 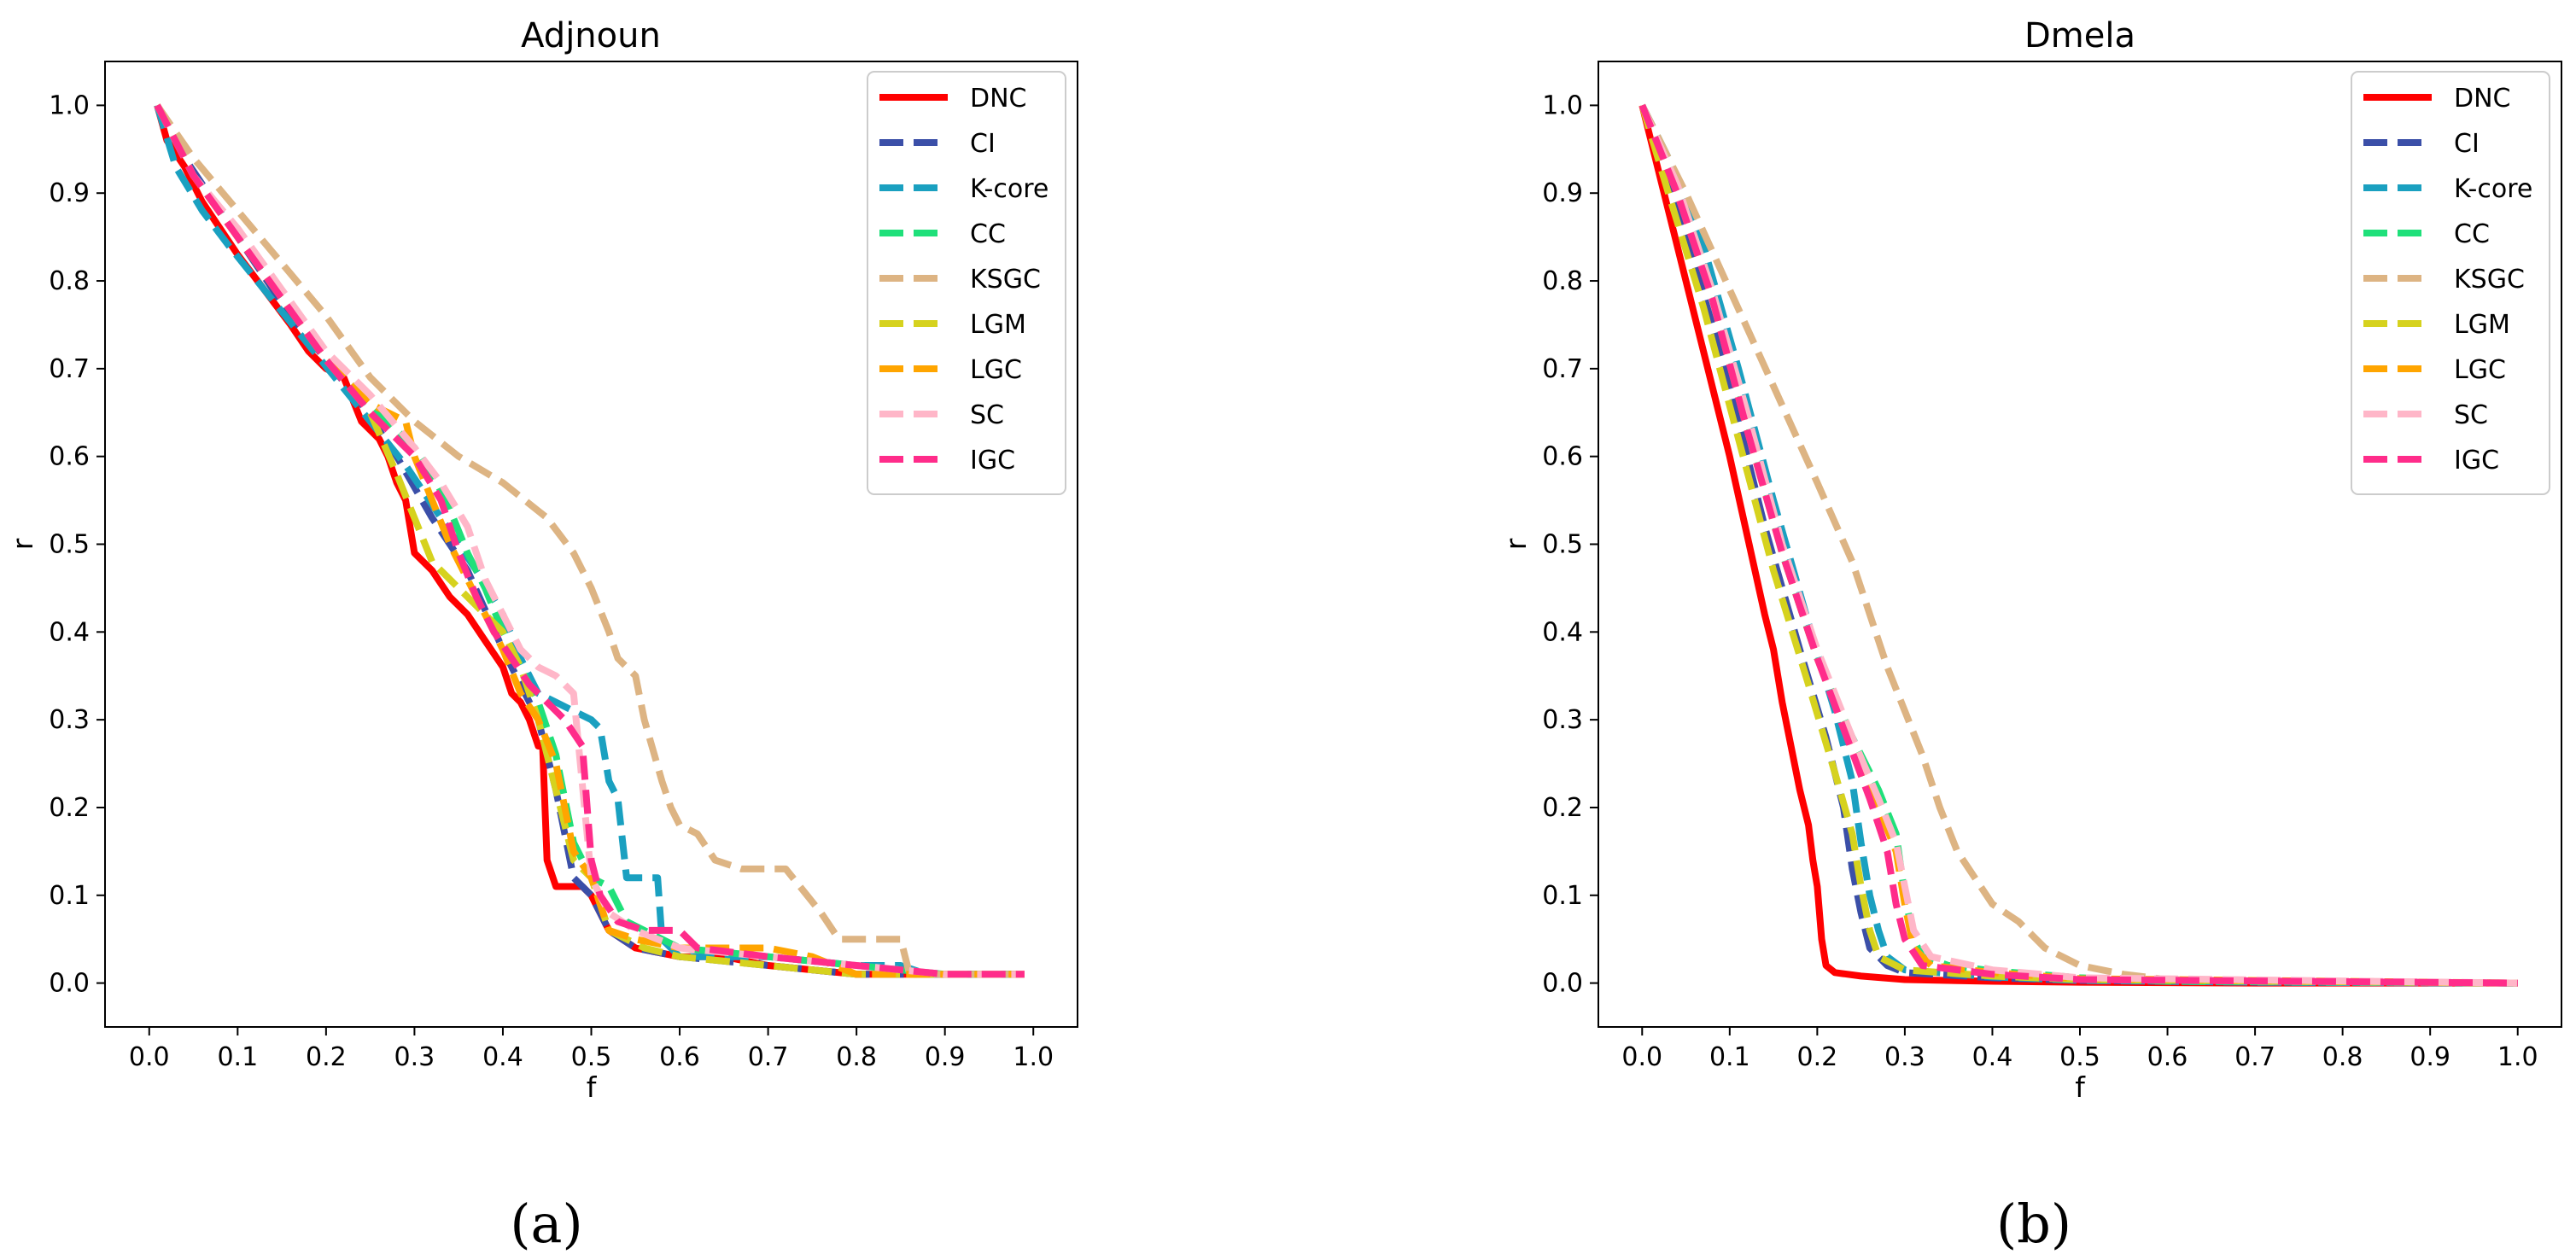 I want to click on chart-title: Dmela, so click(x=2079, y=35).